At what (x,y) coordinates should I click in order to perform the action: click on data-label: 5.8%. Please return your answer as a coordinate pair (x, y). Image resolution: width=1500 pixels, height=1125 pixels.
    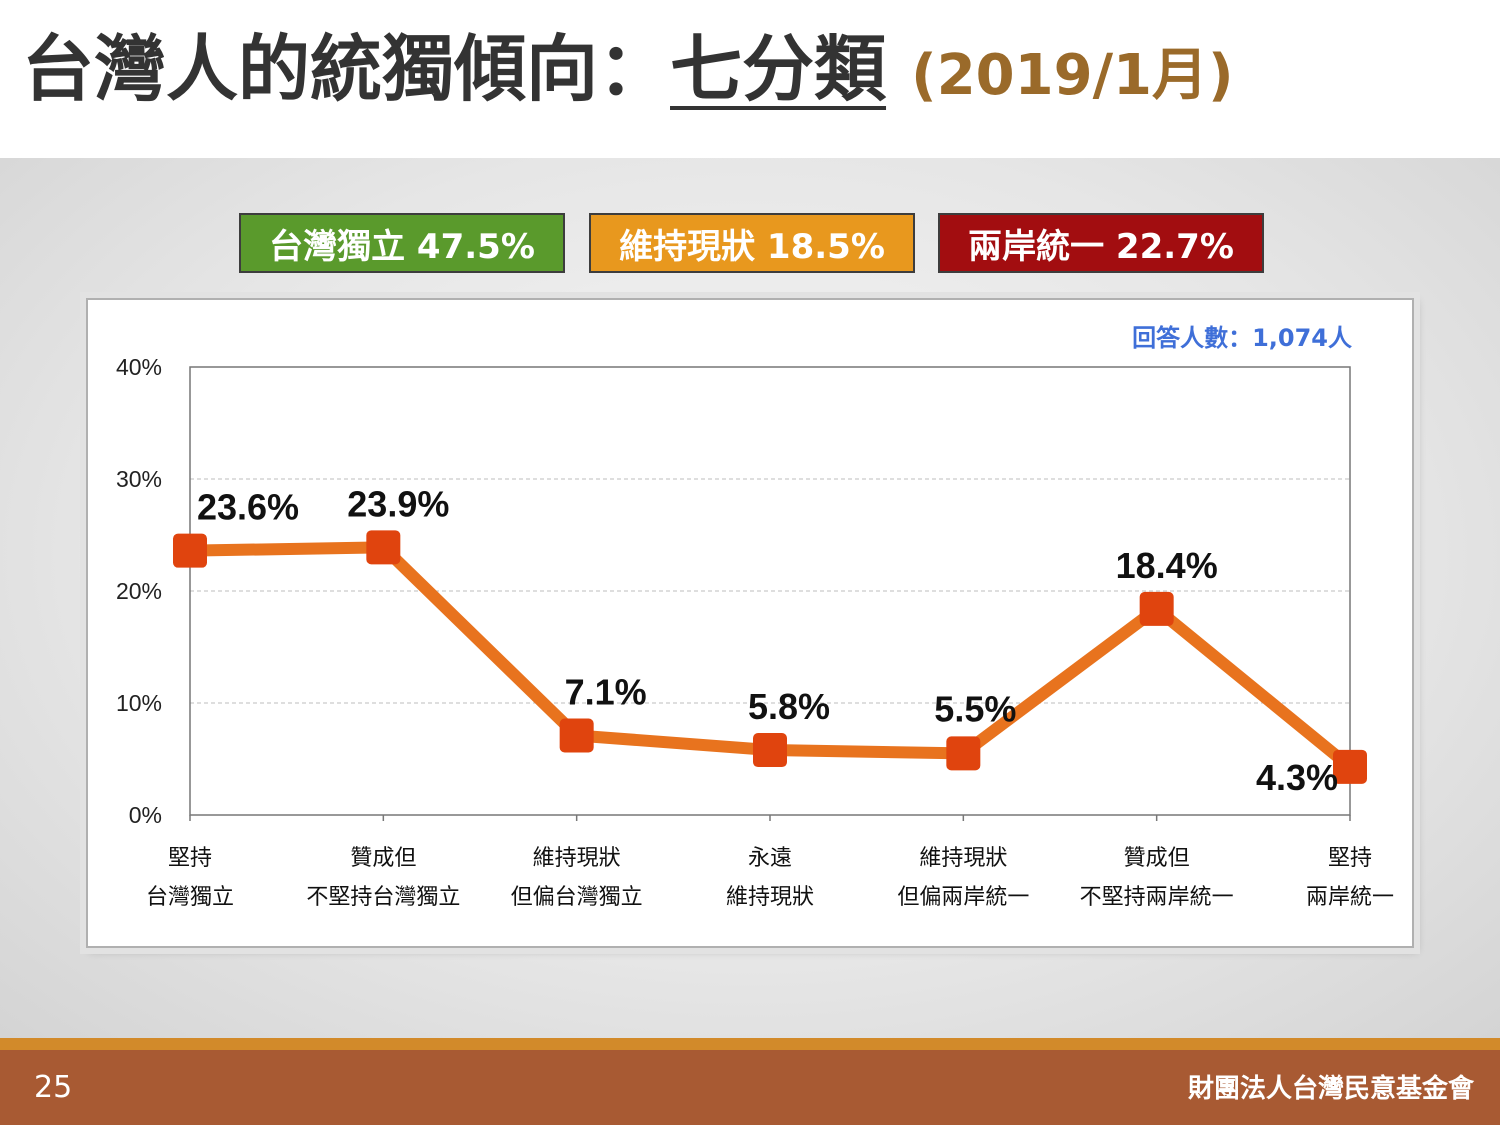
    Looking at the image, I should click on (789, 706).